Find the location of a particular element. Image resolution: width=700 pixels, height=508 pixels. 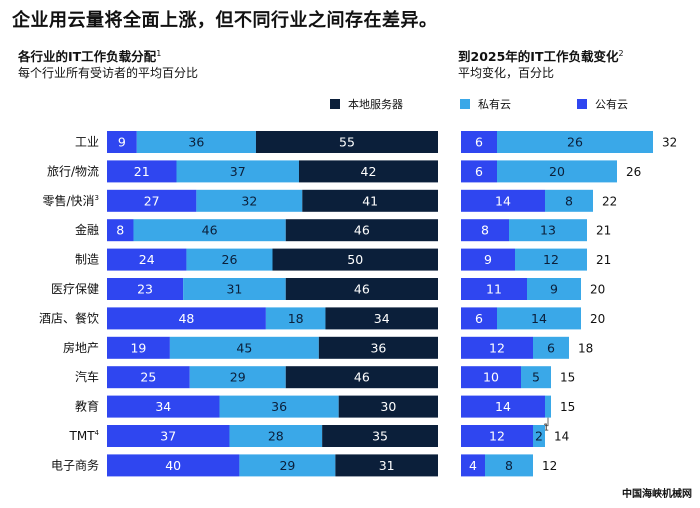

change-data-label: 2 is located at coordinates (539, 436).